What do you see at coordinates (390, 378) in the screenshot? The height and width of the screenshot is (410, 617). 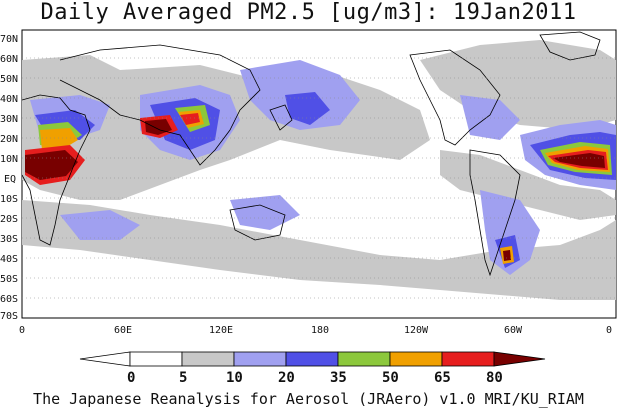 I see `colorbar-tick: 50` at bounding box center [390, 378].